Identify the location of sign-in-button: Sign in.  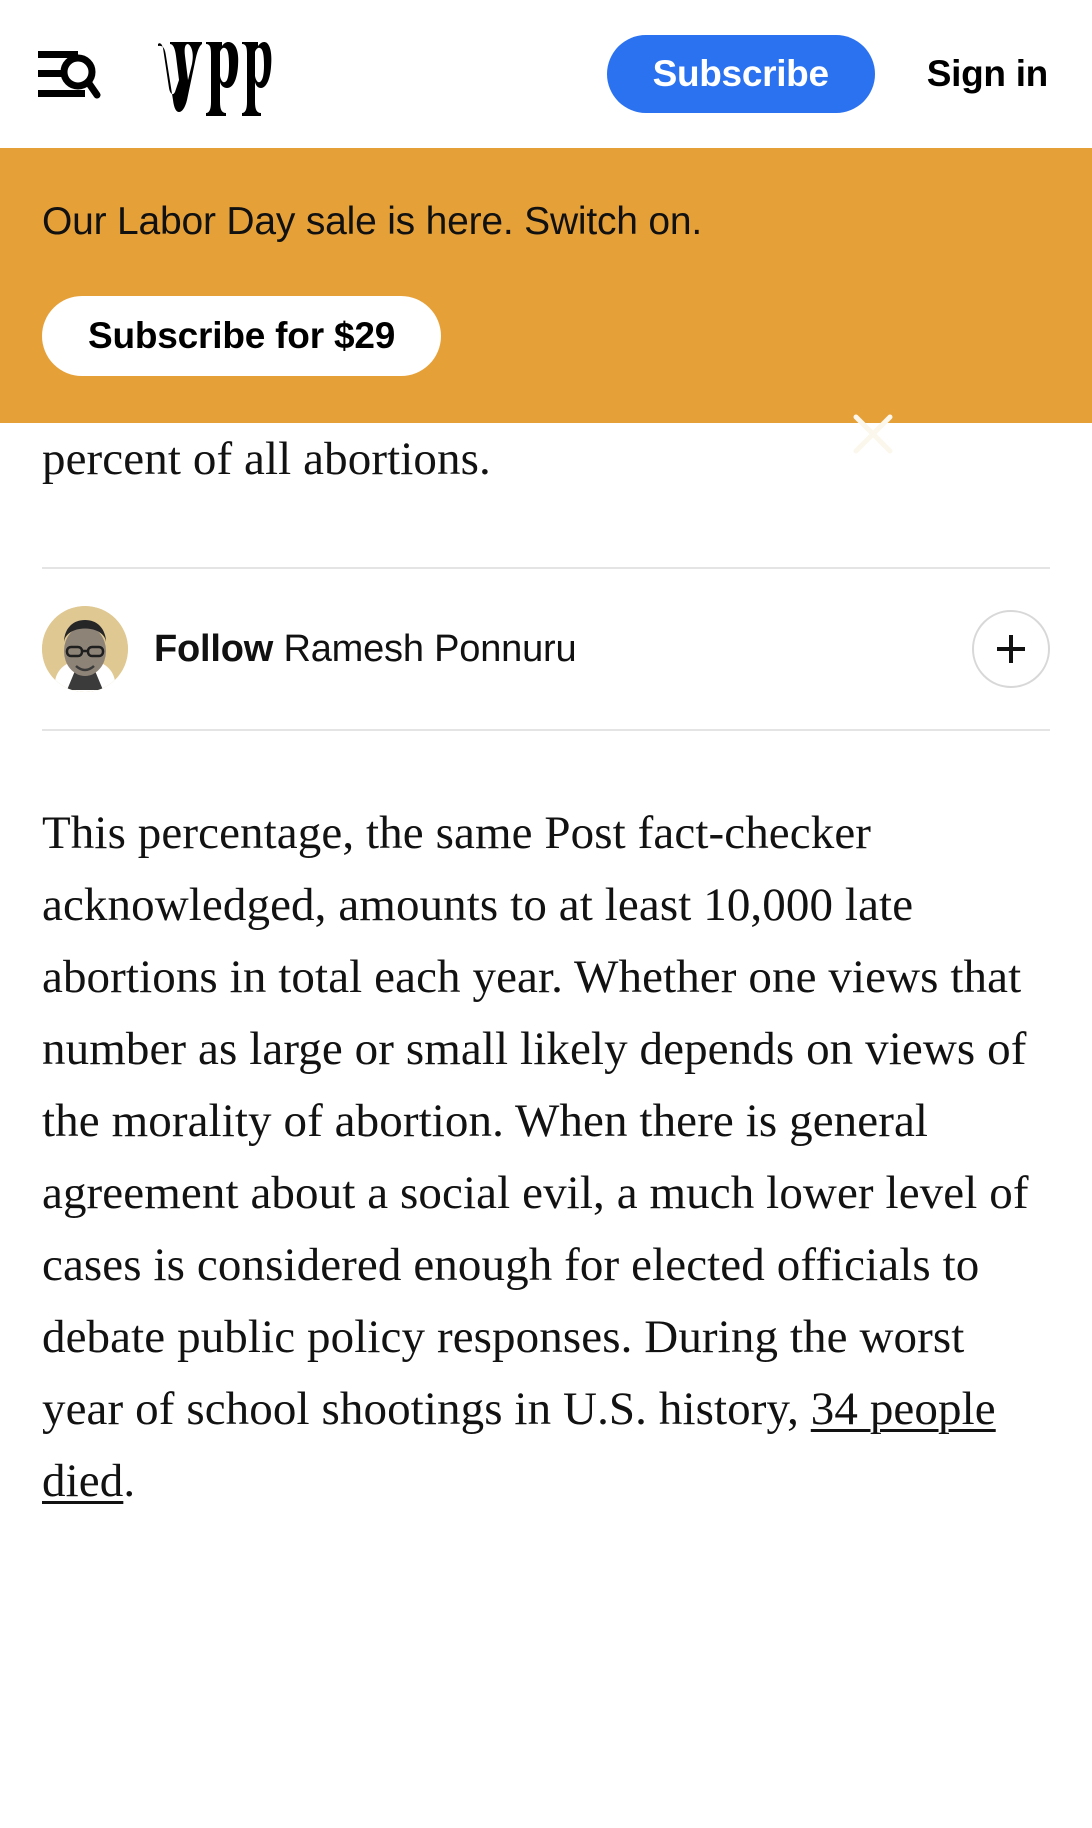
(987, 73).